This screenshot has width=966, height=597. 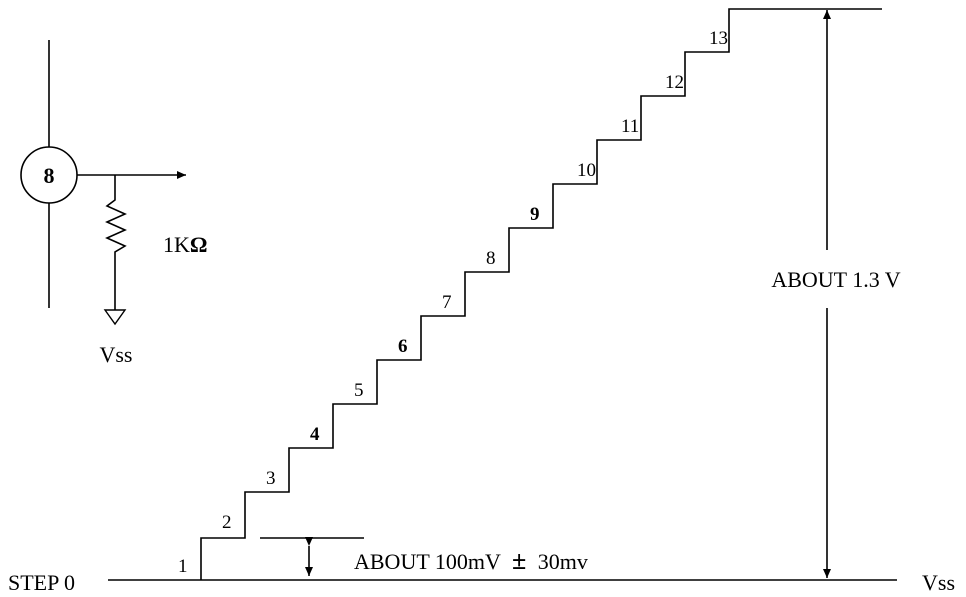 What do you see at coordinates (630, 126) in the screenshot?
I see `step-label-11: 11` at bounding box center [630, 126].